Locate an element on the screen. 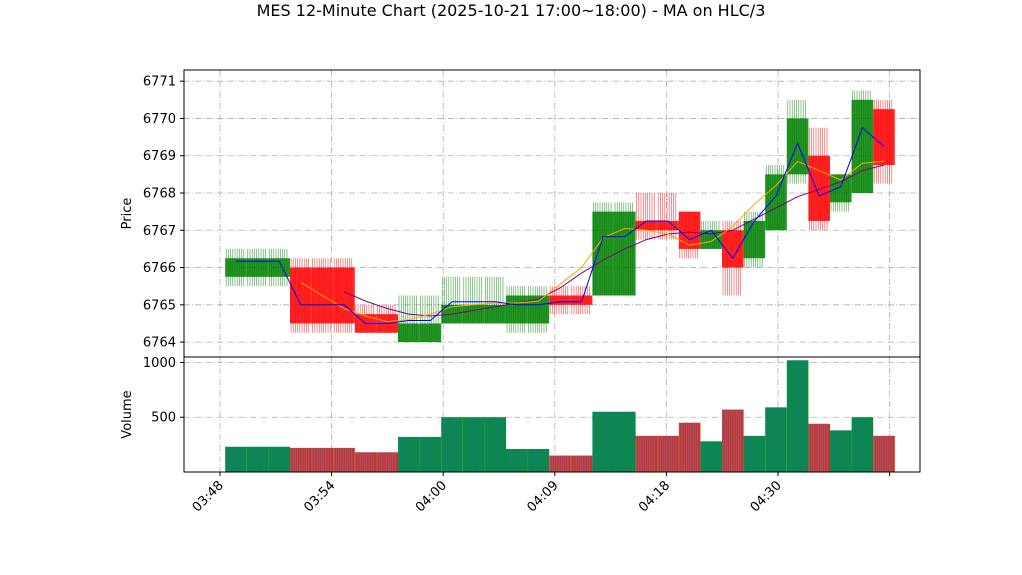  volume-ytick-label: 1000 is located at coordinates (159, 363).